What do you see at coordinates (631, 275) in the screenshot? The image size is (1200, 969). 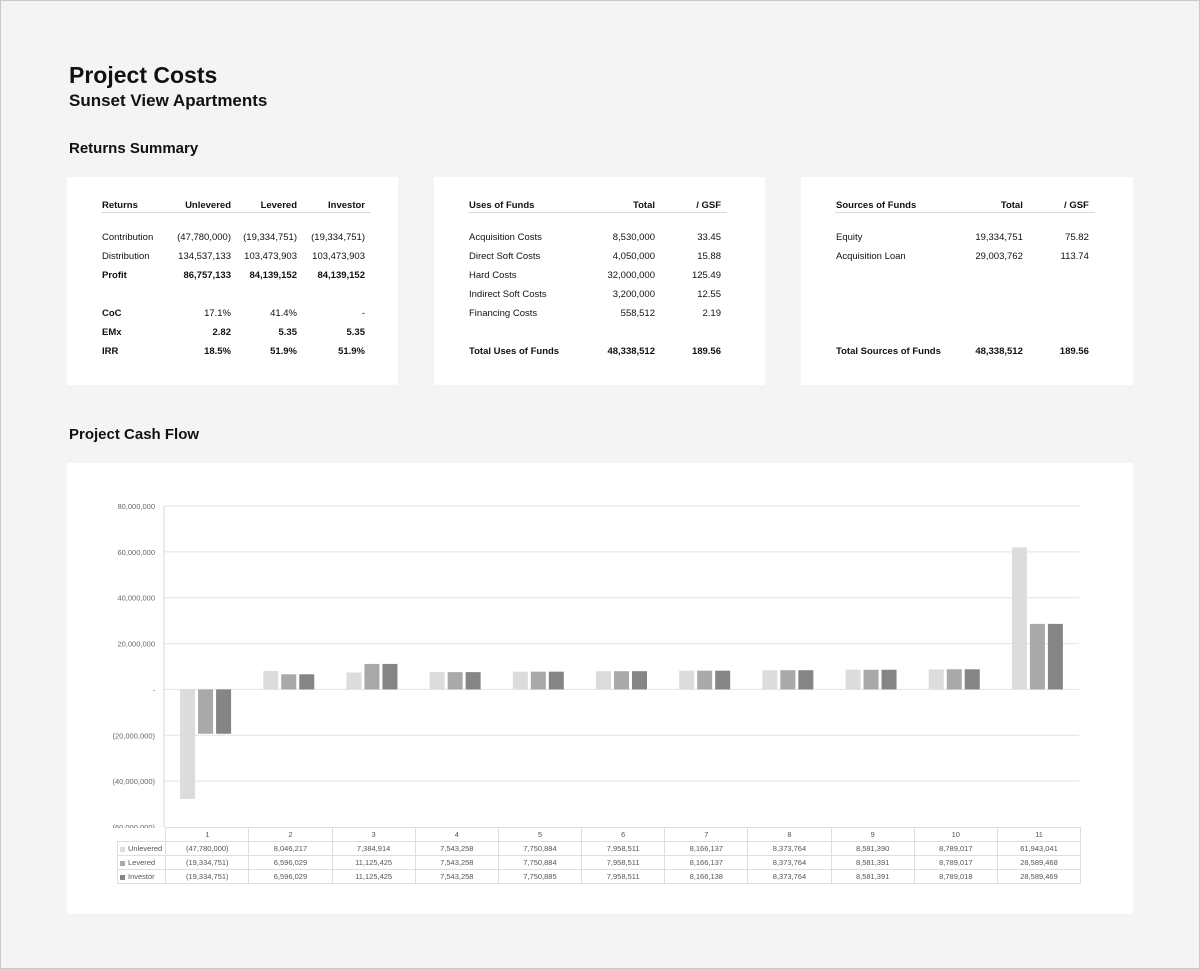 I see `total-value: 32,000,000` at bounding box center [631, 275].